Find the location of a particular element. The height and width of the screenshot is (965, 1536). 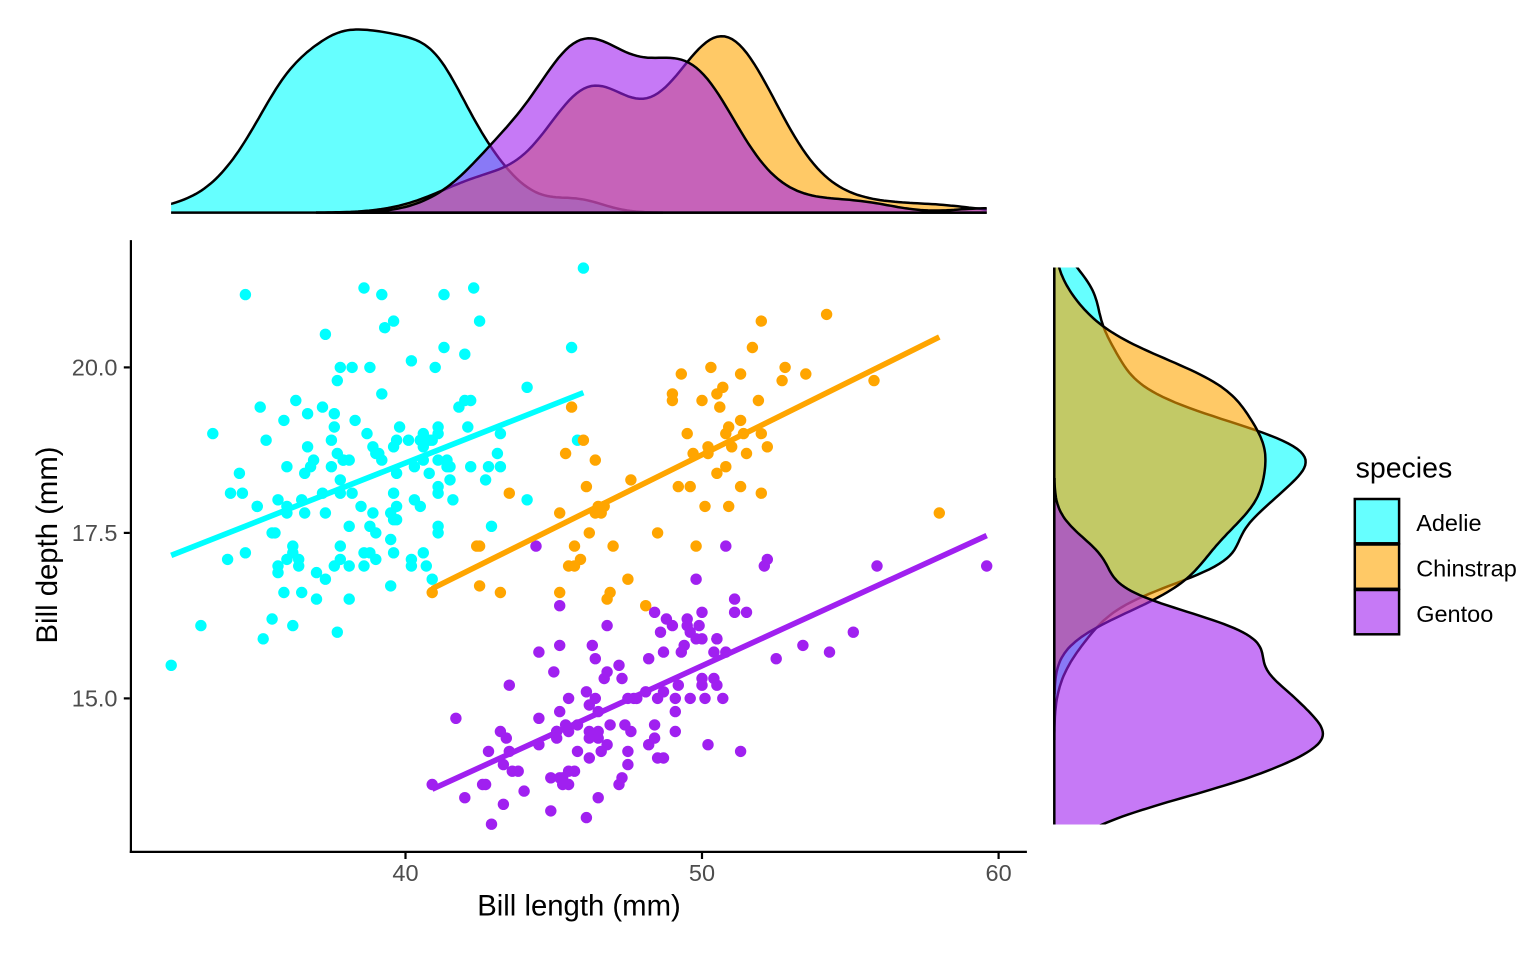

svg-text: Bill depth (mm) is located at coordinates (47, 545).